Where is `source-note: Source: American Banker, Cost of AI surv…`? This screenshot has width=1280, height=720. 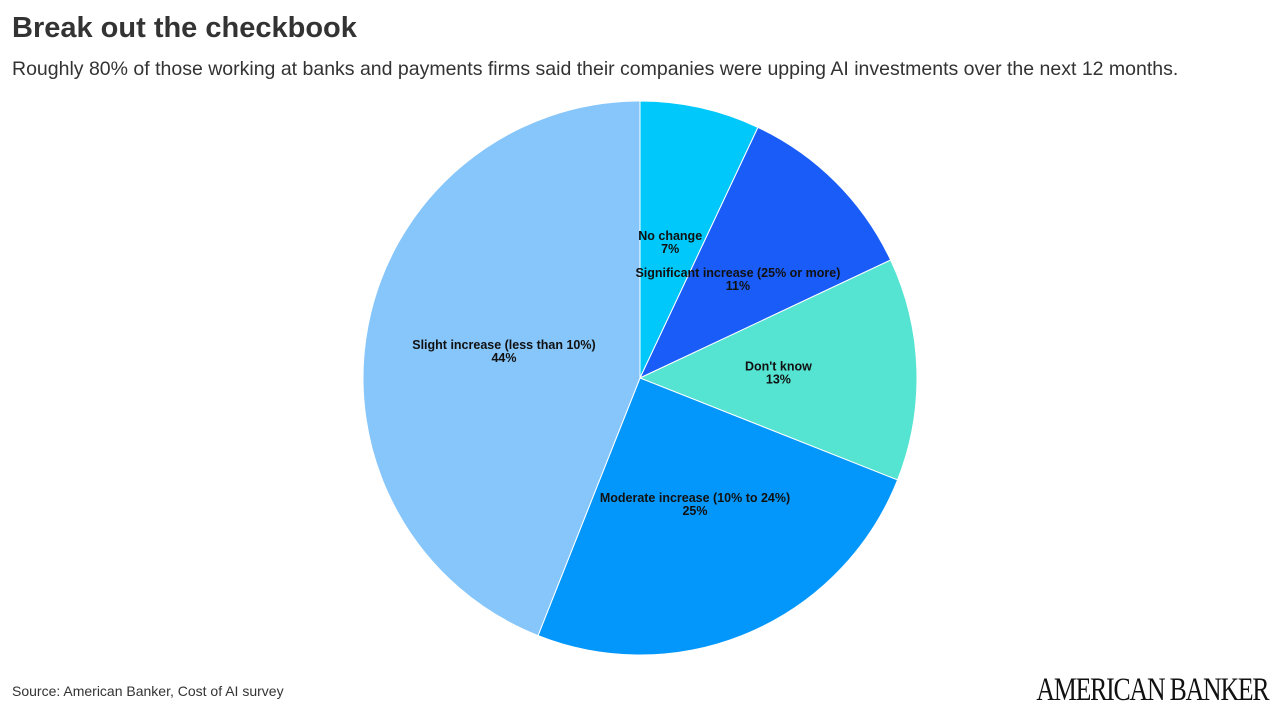
source-note: Source: American Banker, Cost of AI surv… is located at coordinates (148, 691).